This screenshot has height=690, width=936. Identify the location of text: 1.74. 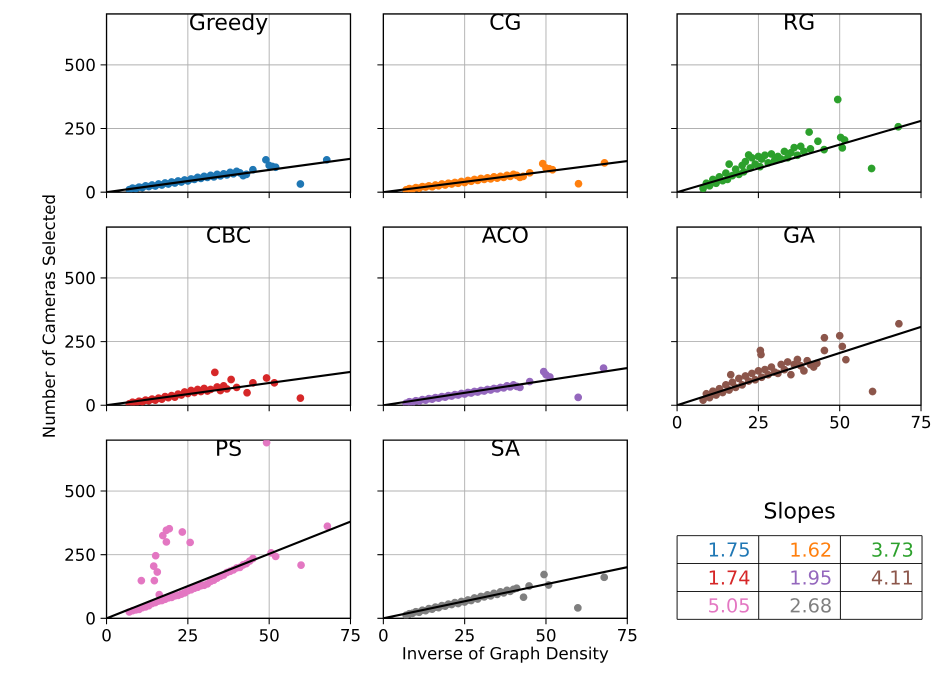
(730, 577).